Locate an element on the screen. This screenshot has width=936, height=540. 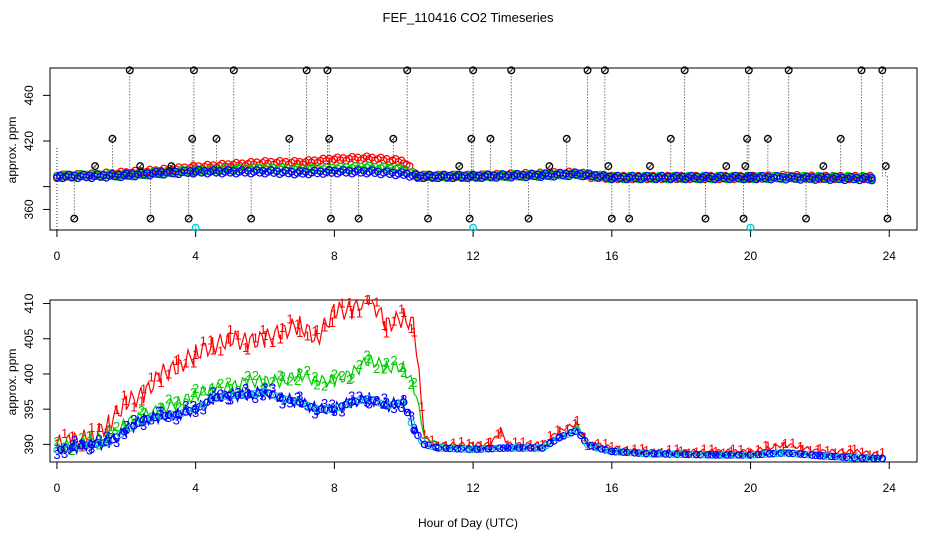
x-tick-label: 8 is located at coordinates (334, 488).